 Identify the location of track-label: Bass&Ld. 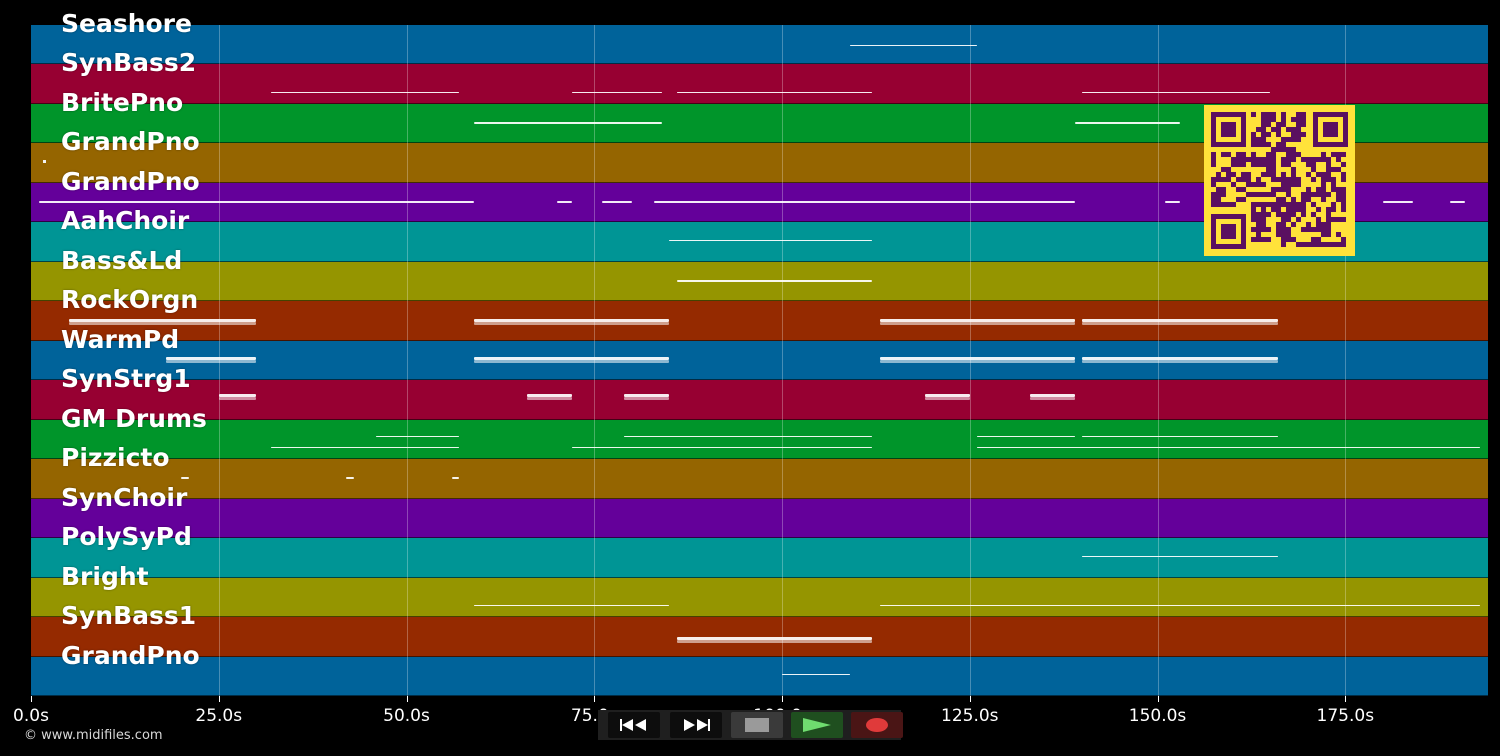
(122, 260).